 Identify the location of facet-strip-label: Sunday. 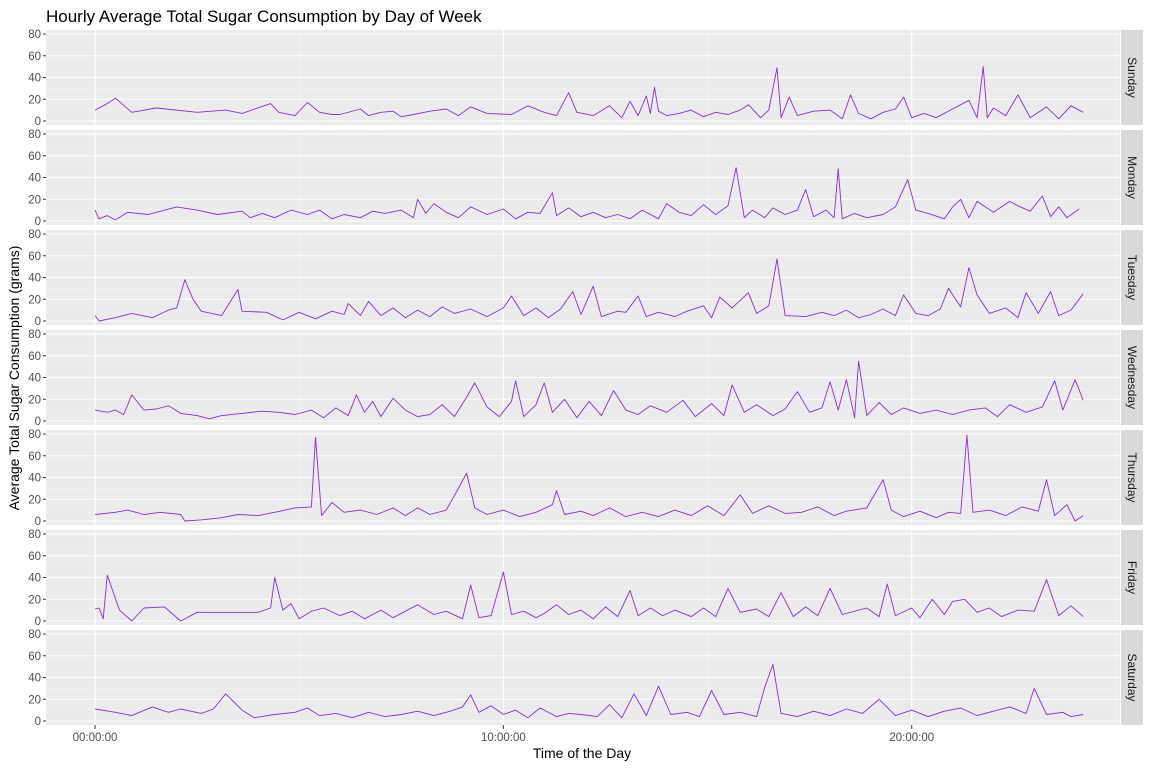
(1132, 77).